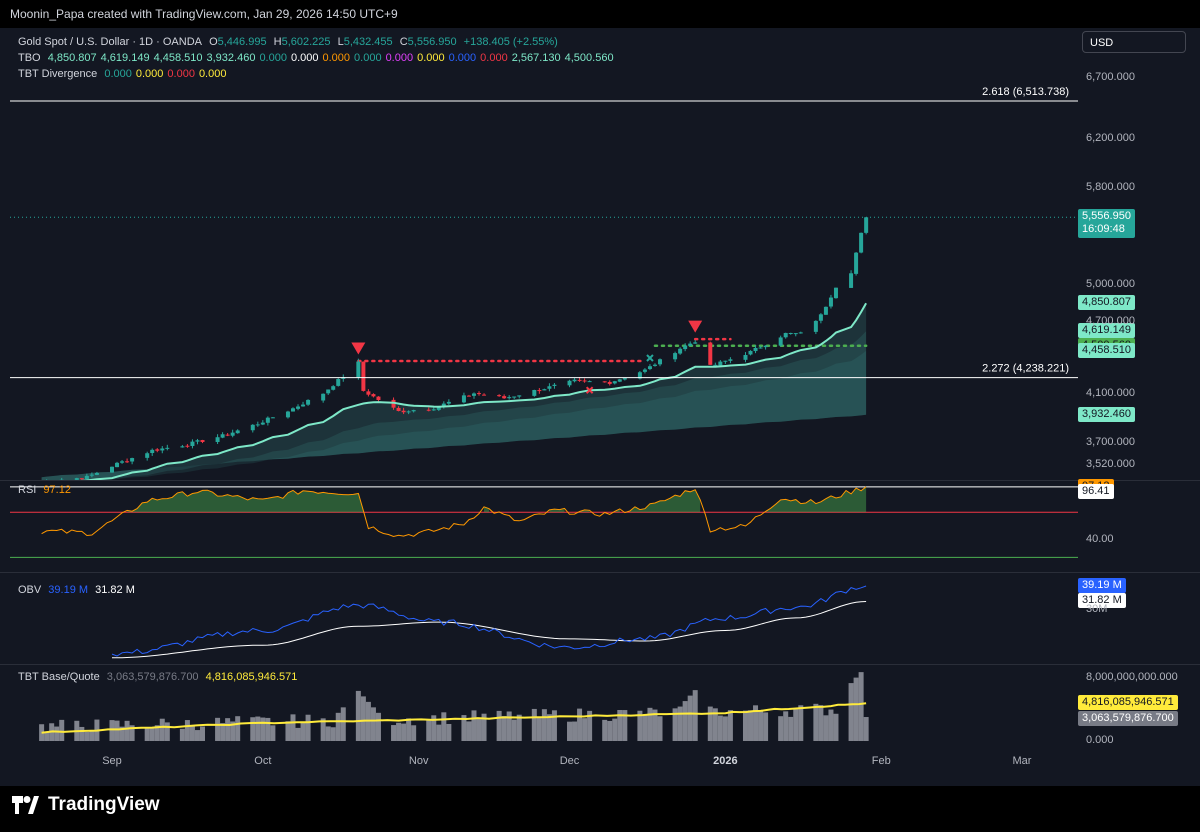 The height and width of the screenshot is (832, 1200). What do you see at coordinates (454, 718) in the screenshot?
I see `volume-ma-line` at bounding box center [454, 718].